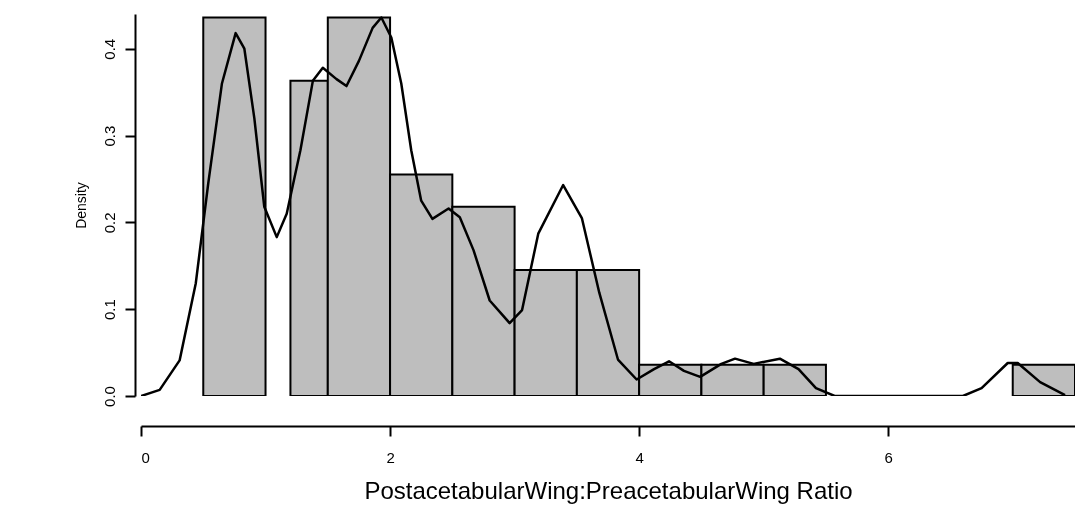 Image resolution: width=1087 pixels, height=518 pixels. I want to click on x-tick-label: 6, so click(888, 457).